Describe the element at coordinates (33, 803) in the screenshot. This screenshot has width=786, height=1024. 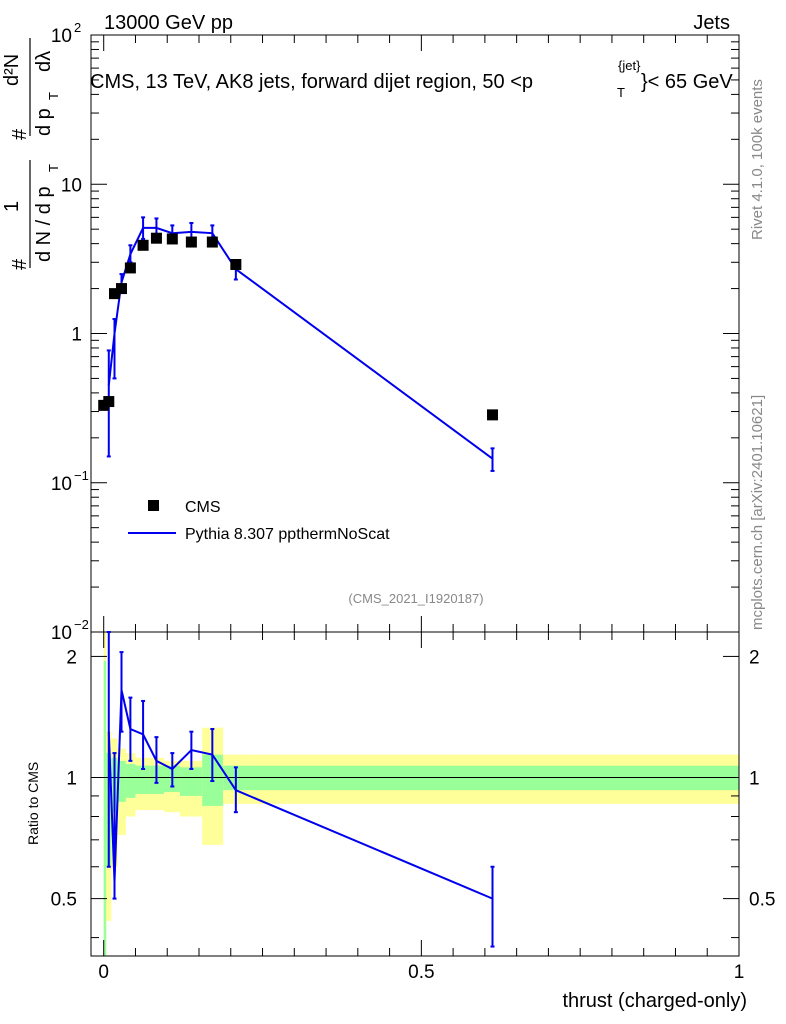
I see `ratio-y-axis-label: Ratio to CMS` at that location.